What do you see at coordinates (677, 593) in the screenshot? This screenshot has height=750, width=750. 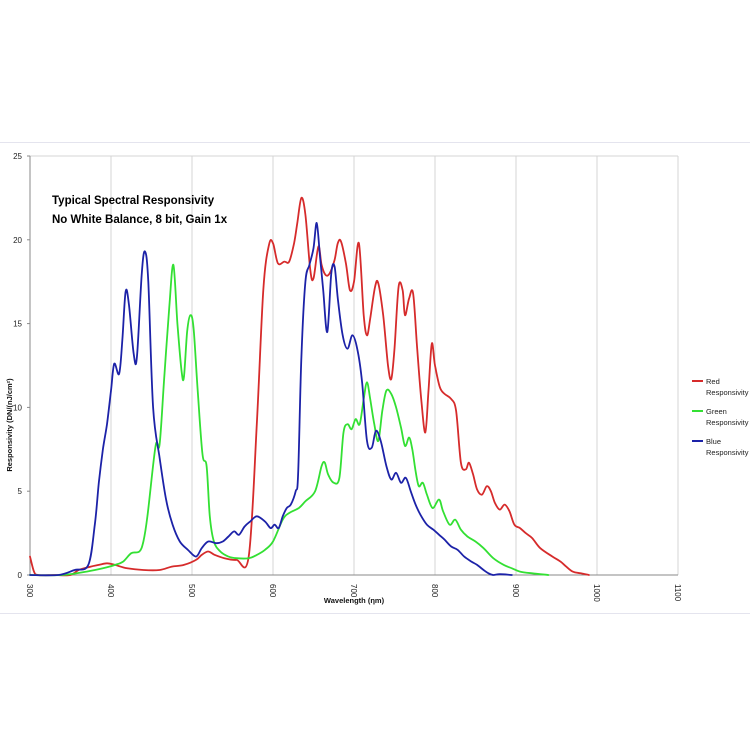 I see `x-tick-label: 1100` at bounding box center [677, 593].